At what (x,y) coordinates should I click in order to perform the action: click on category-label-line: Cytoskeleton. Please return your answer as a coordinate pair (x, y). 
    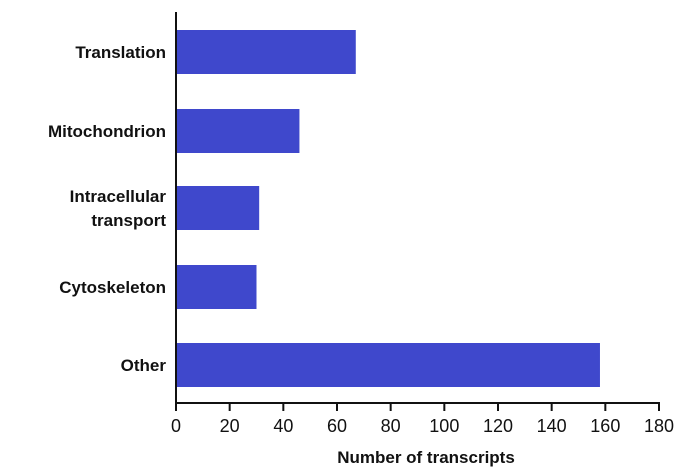
    Looking at the image, I should click on (112, 287).